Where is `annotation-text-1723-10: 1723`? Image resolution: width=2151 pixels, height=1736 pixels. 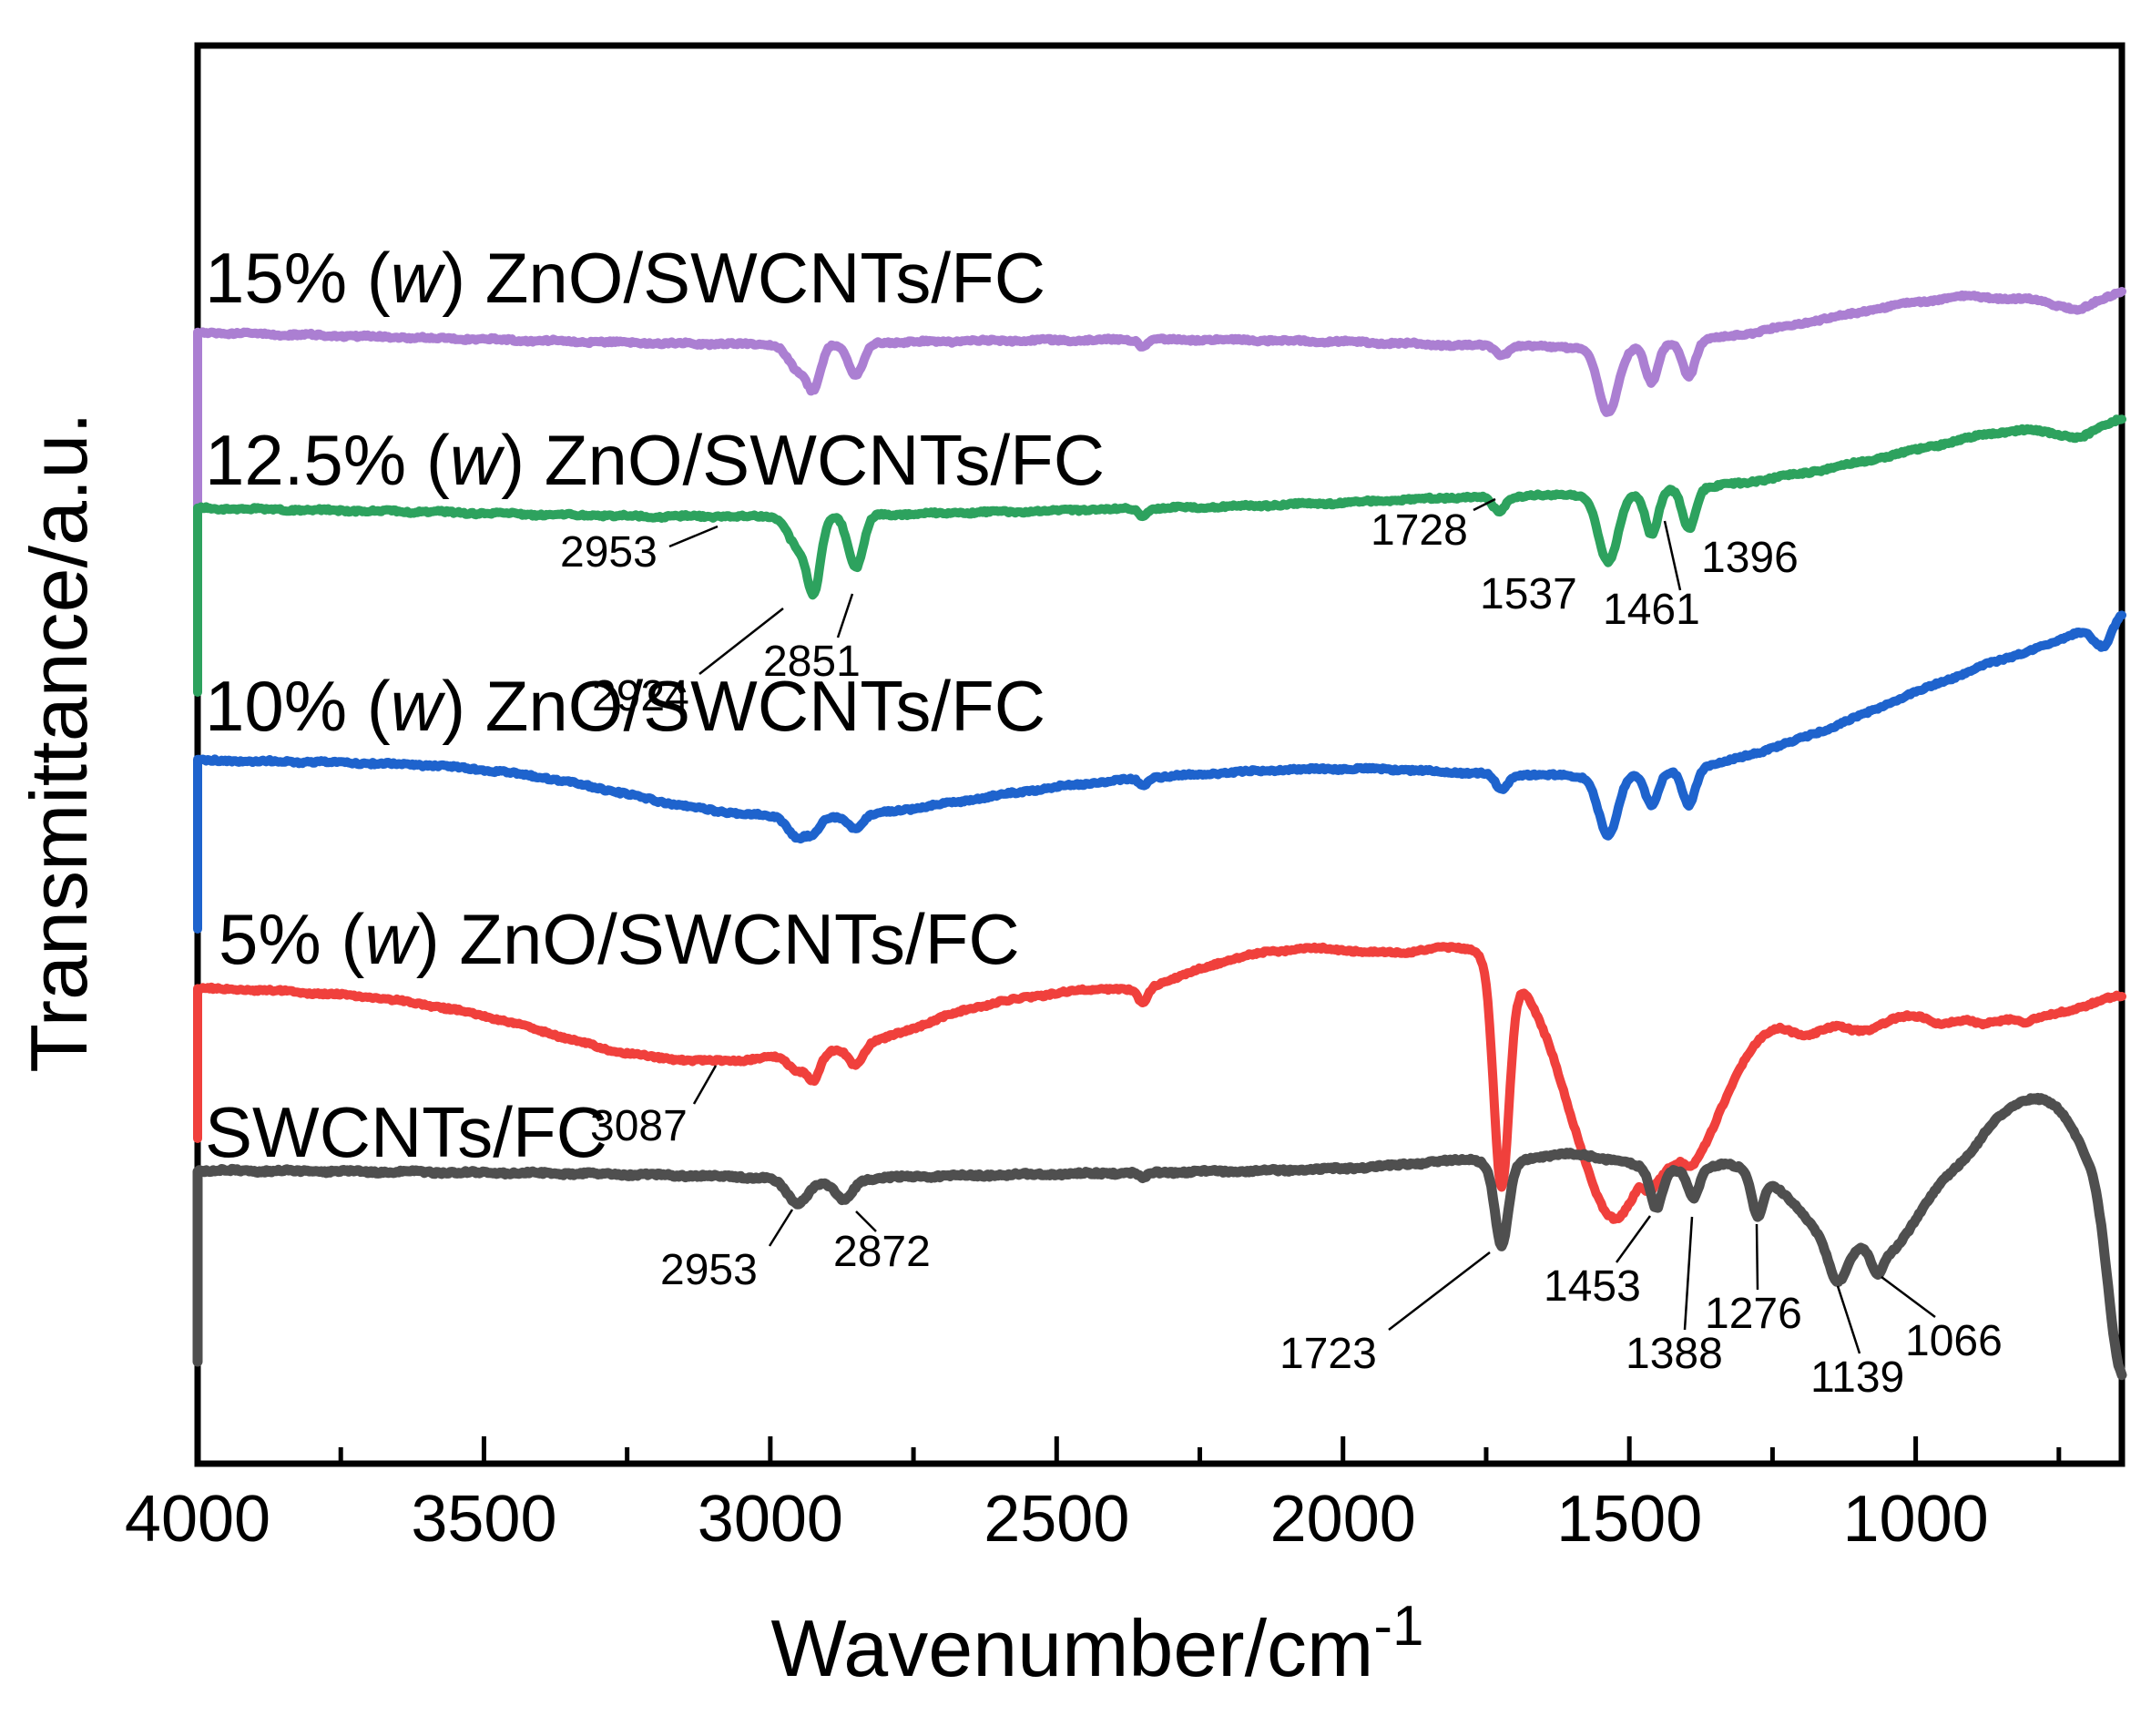
annotation-text-1723-10: 1723 is located at coordinates (1328, 1354).